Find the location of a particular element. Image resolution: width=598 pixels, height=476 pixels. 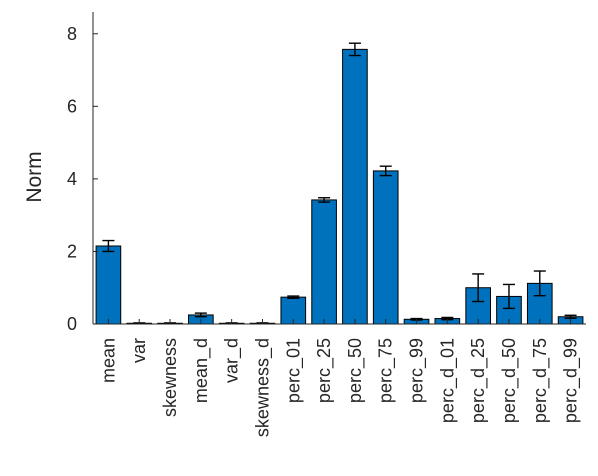

y-tick-label-6: 6 is located at coordinates (72, 106).